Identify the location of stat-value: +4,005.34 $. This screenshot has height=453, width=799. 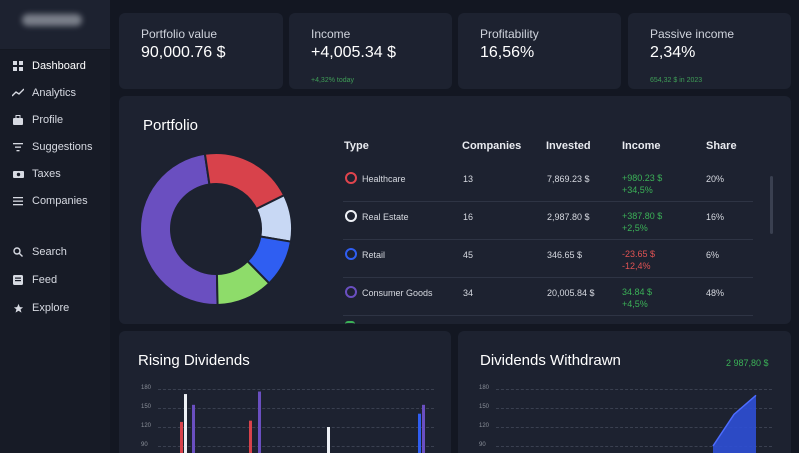
(353, 52).